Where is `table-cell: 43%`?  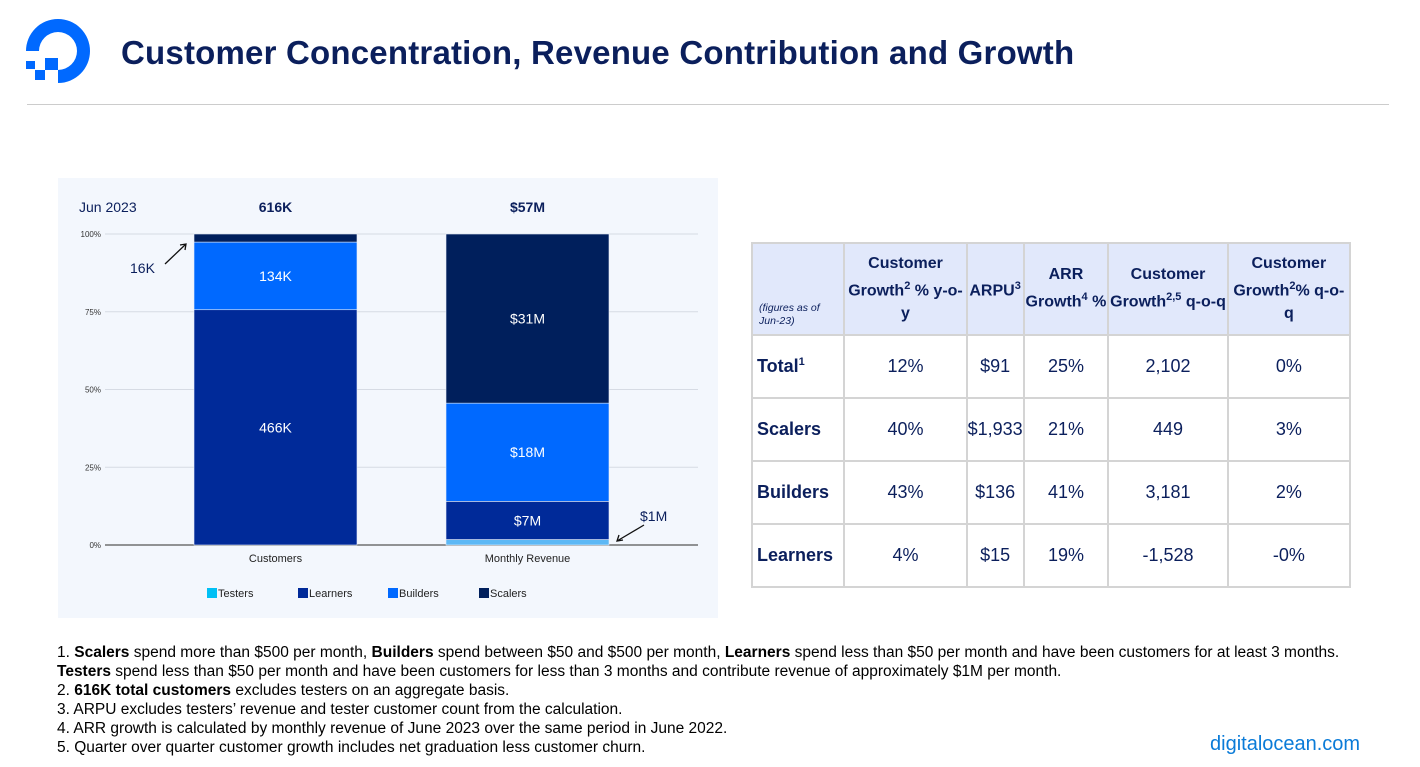
table-cell: 43% is located at coordinates (905, 492).